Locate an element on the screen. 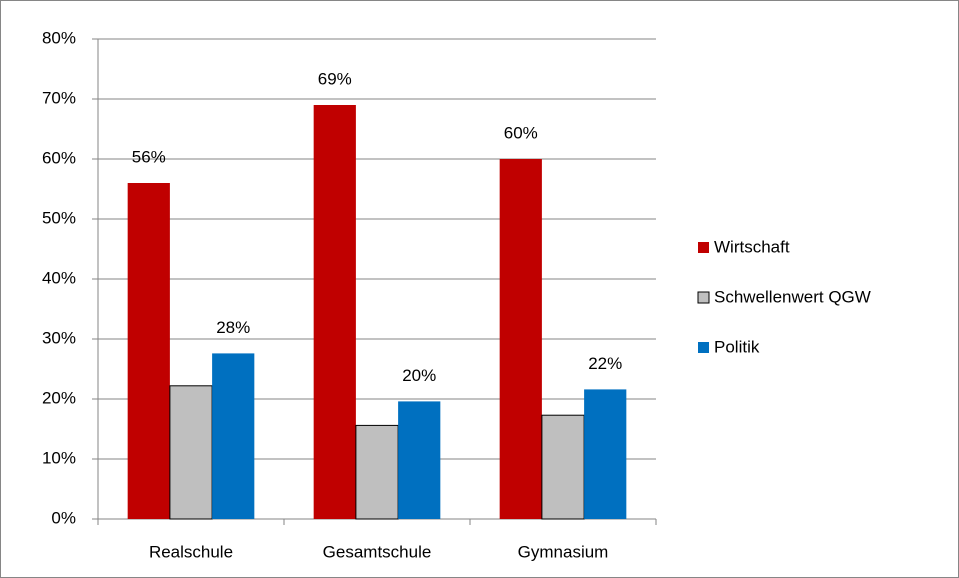 This screenshot has height=578, width=959. y-tick-label: 20% is located at coordinates (59, 397).